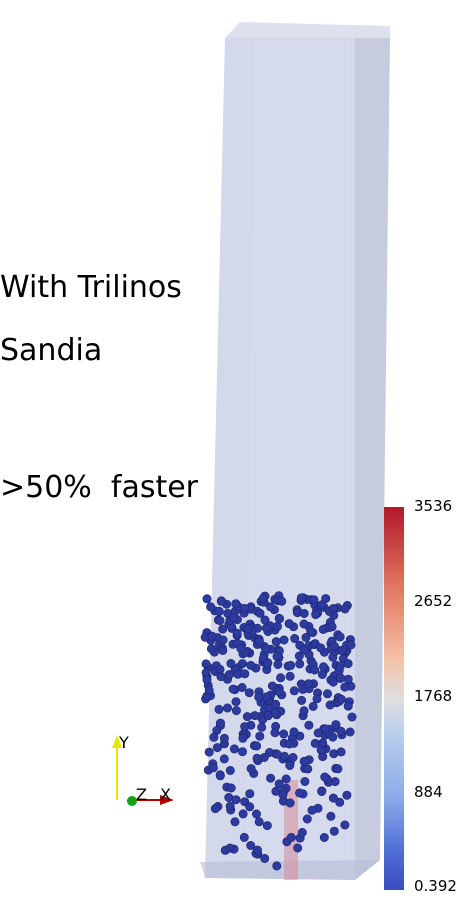 Image resolution: width=476 pixels, height=912 pixels. What do you see at coordinates (433, 696) in the screenshot?
I see `scale-label-mid: 1768` at bounding box center [433, 696].